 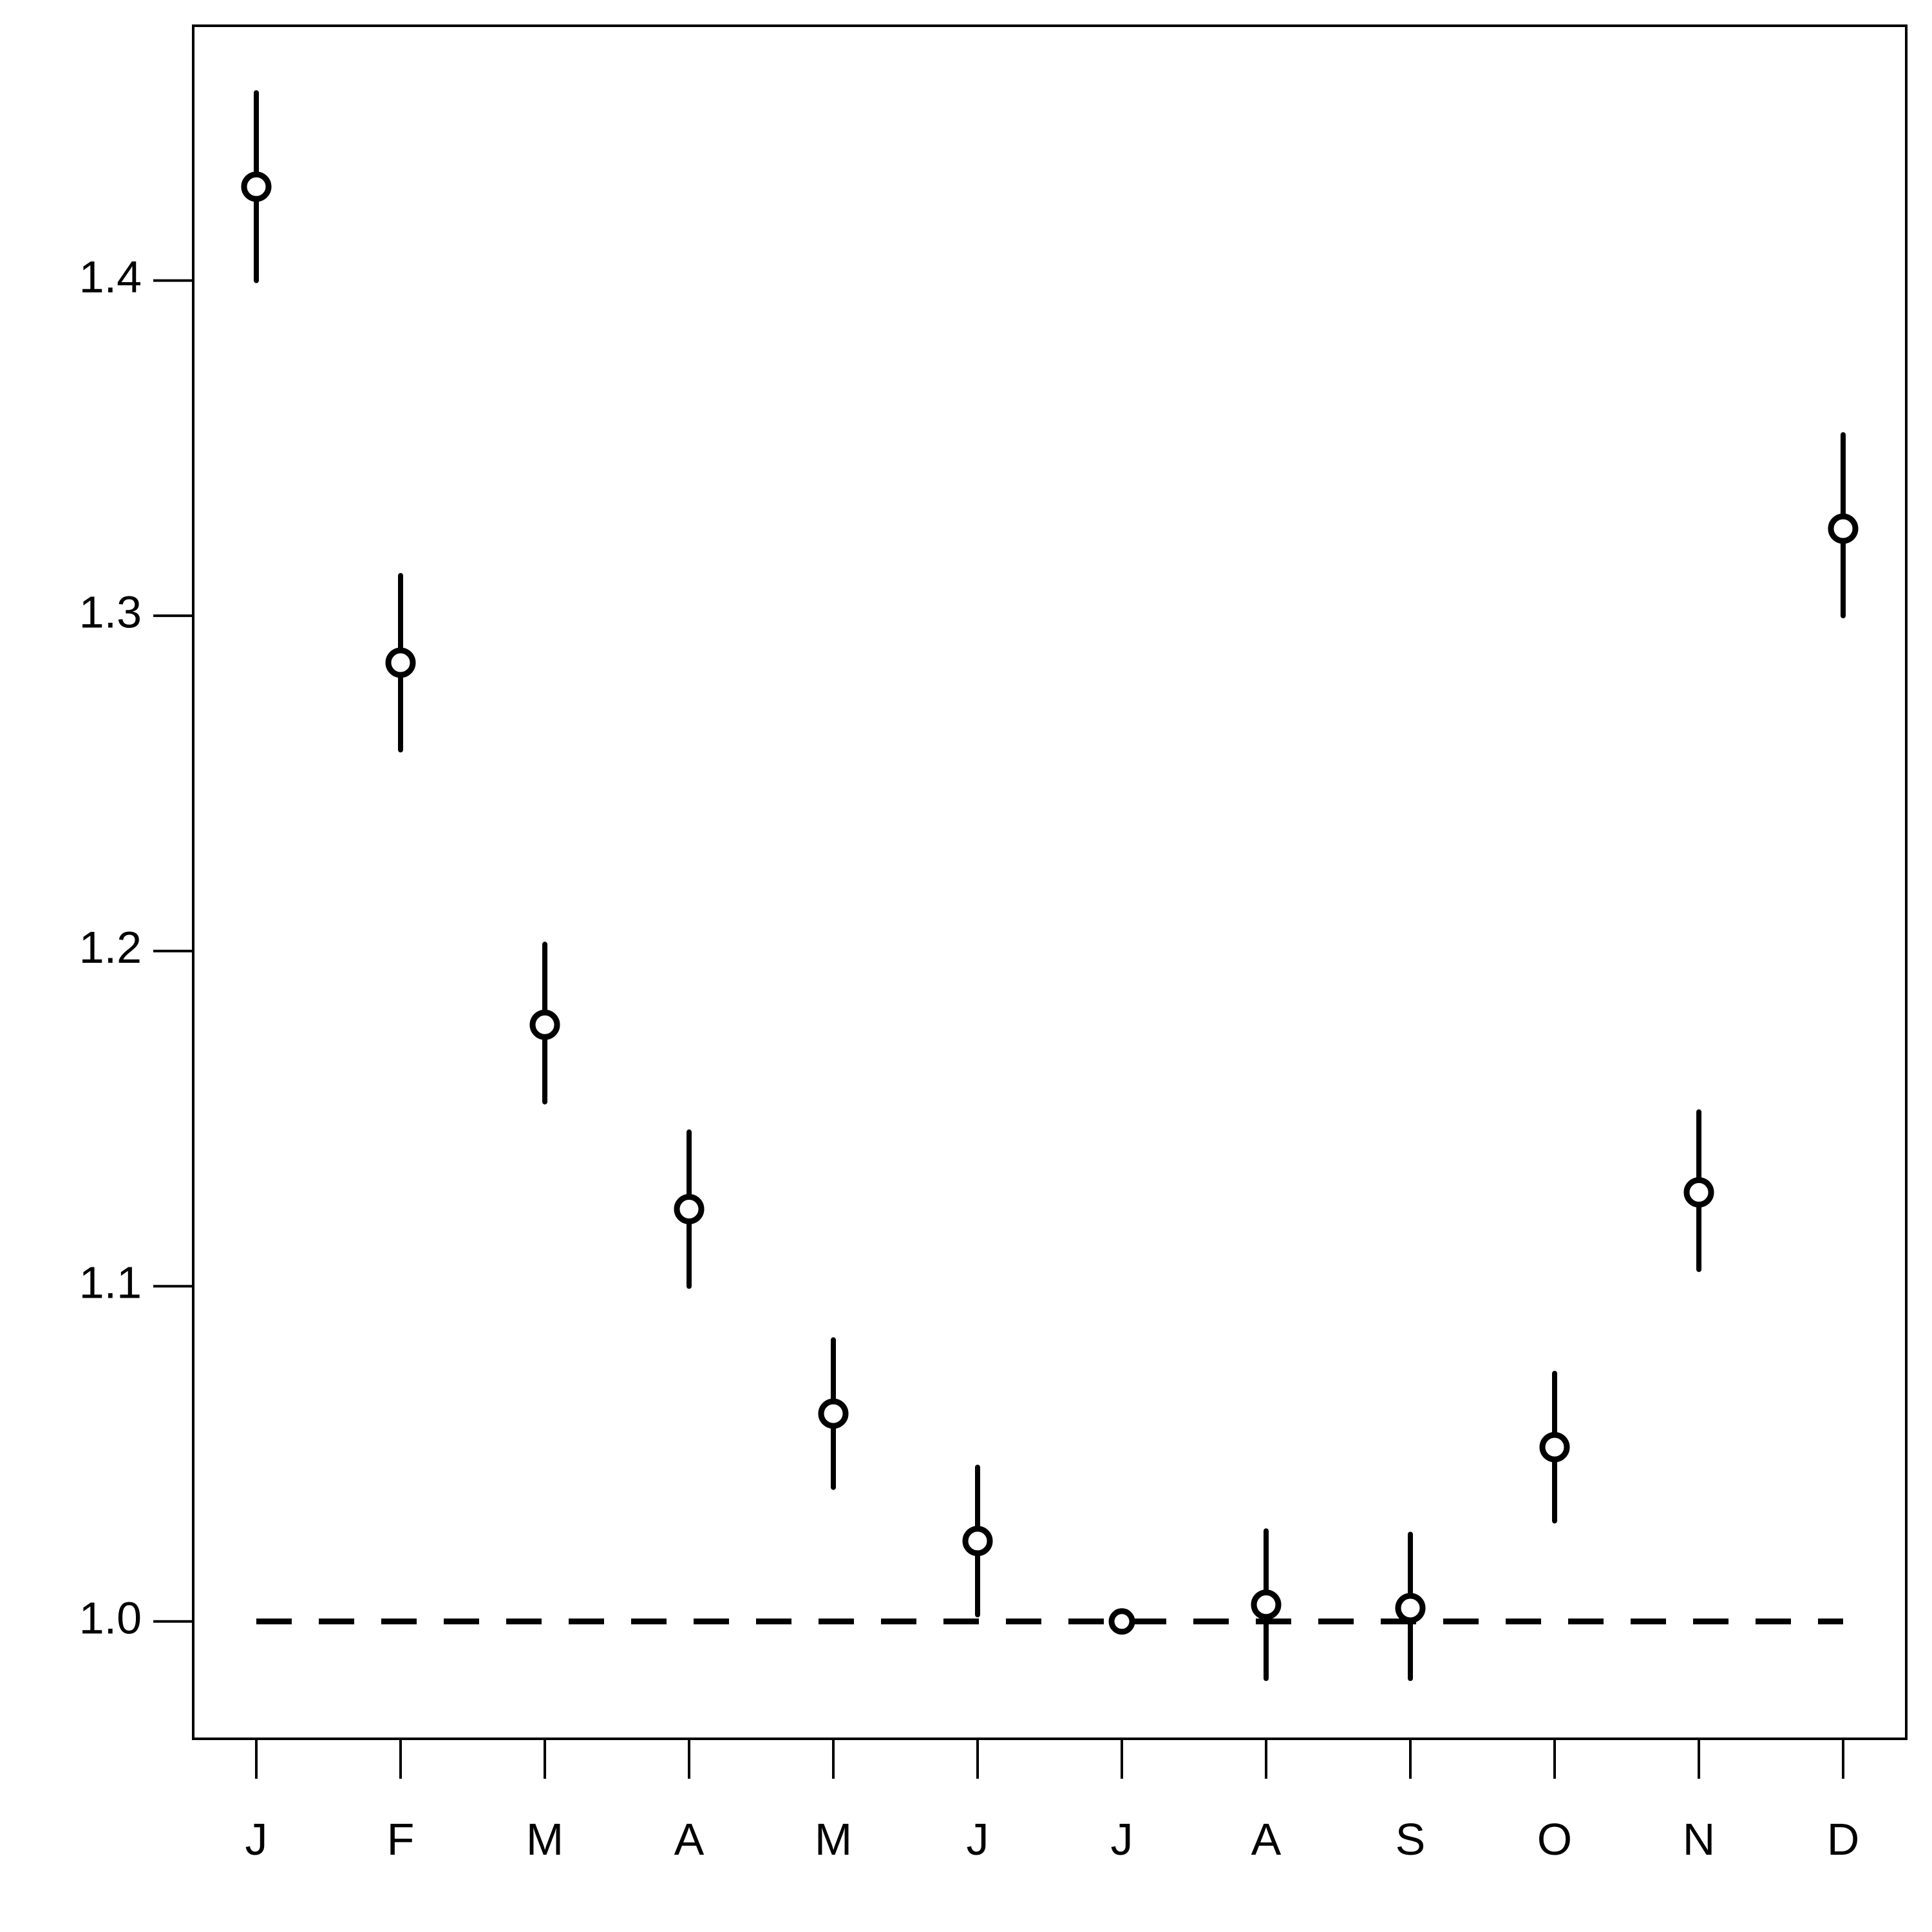 What do you see at coordinates (111, 277) in the screenshot?
I see `y-tick-label: 1.4` at bounding box center [111, 277].